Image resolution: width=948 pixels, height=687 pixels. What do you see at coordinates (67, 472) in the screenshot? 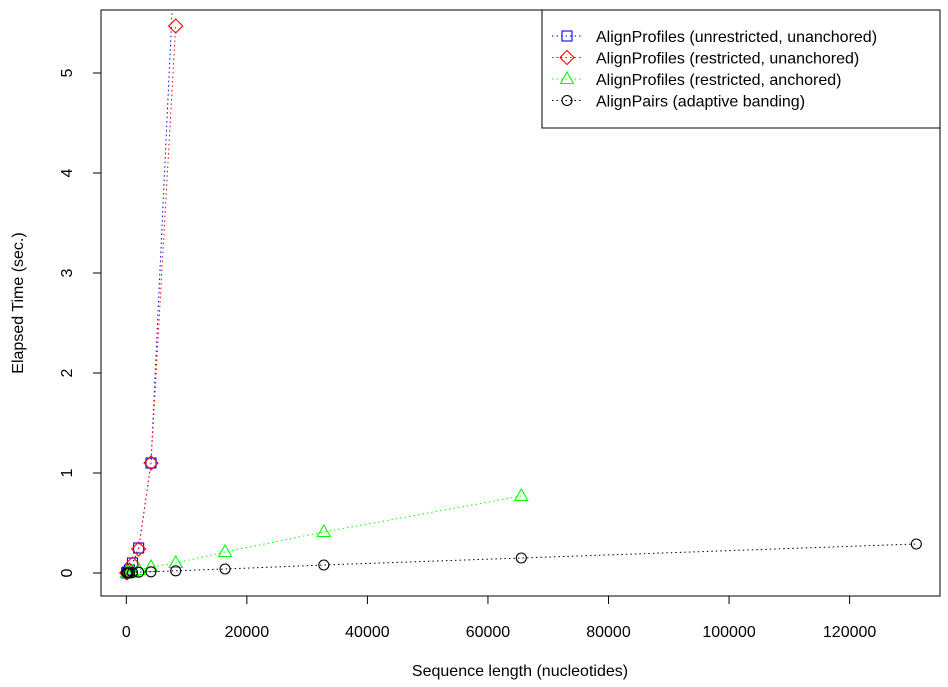
I see `y-tick-label: 1` at bounding box center [67, 472].